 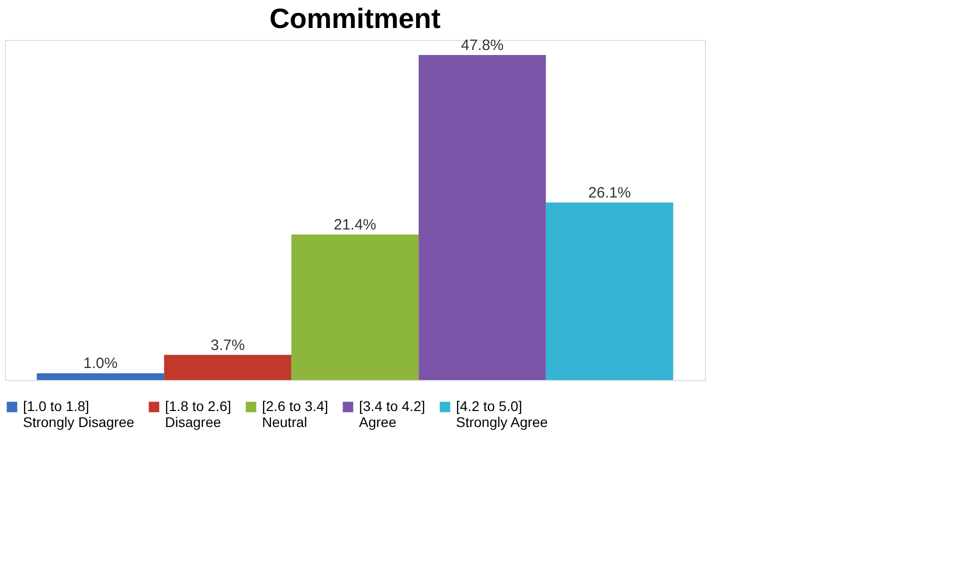 I want to click on data-label: 1.0%, so click(x=100, y=363).